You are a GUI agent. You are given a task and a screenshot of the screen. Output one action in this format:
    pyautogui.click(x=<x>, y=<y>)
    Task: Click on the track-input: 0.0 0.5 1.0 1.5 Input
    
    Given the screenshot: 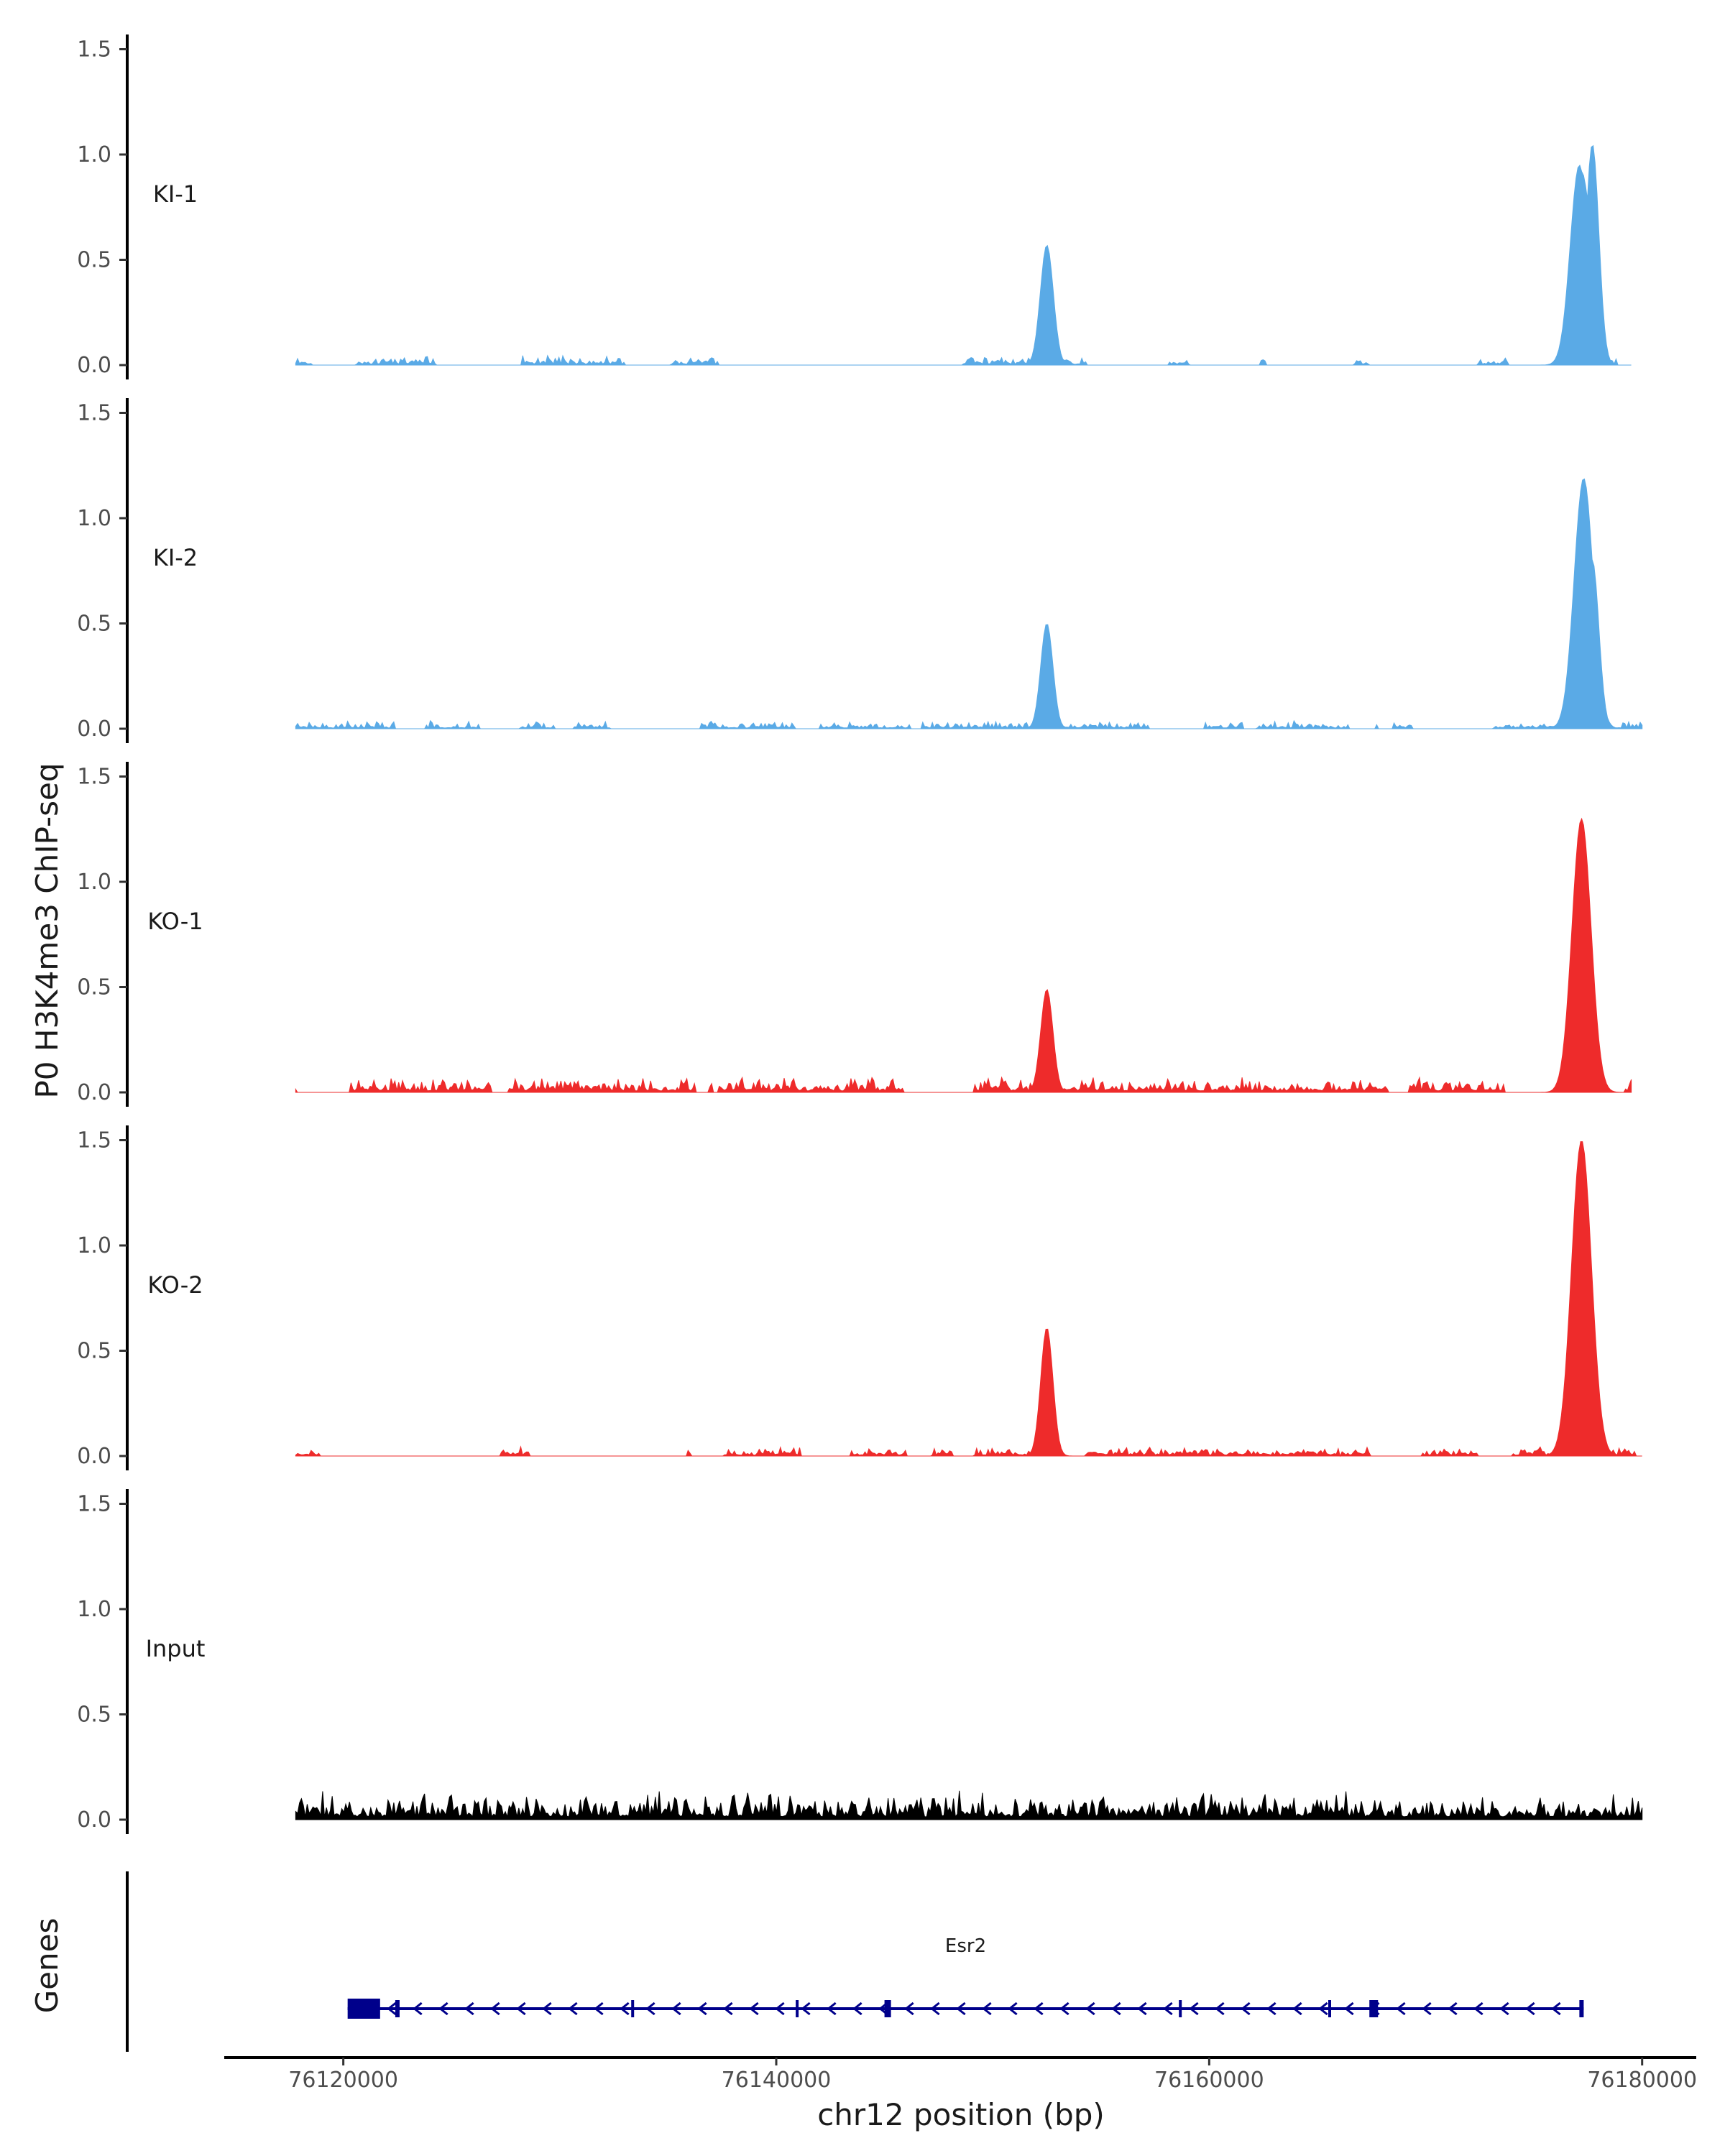 What is the action you would take?
    pyautogui.click(x=860, y=1661)
    